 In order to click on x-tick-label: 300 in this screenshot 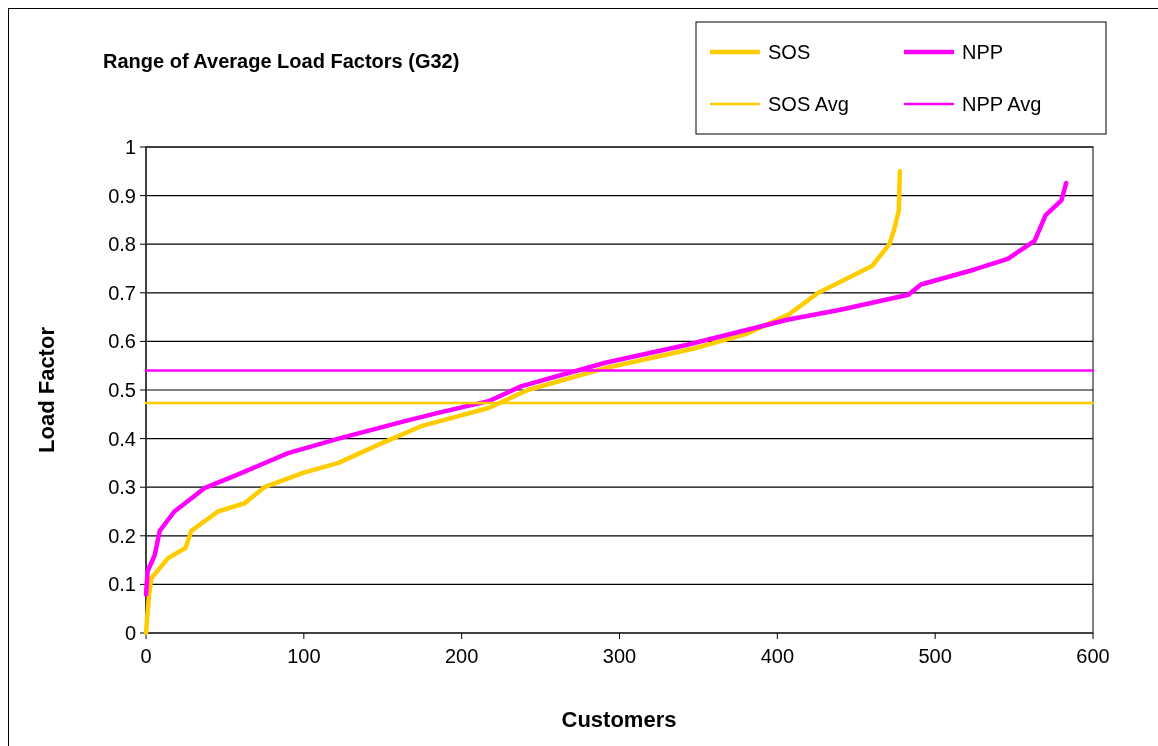, I will do `click(619, 656)`.